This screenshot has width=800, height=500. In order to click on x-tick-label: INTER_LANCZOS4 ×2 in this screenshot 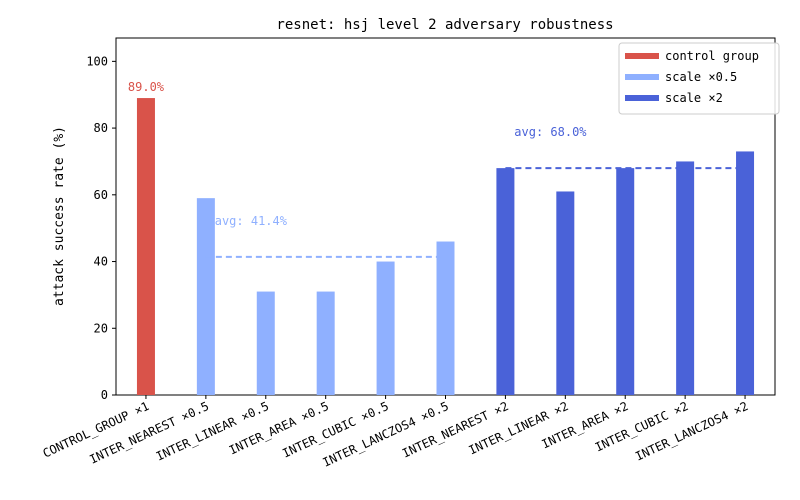, I will do `click(691, 431)`.